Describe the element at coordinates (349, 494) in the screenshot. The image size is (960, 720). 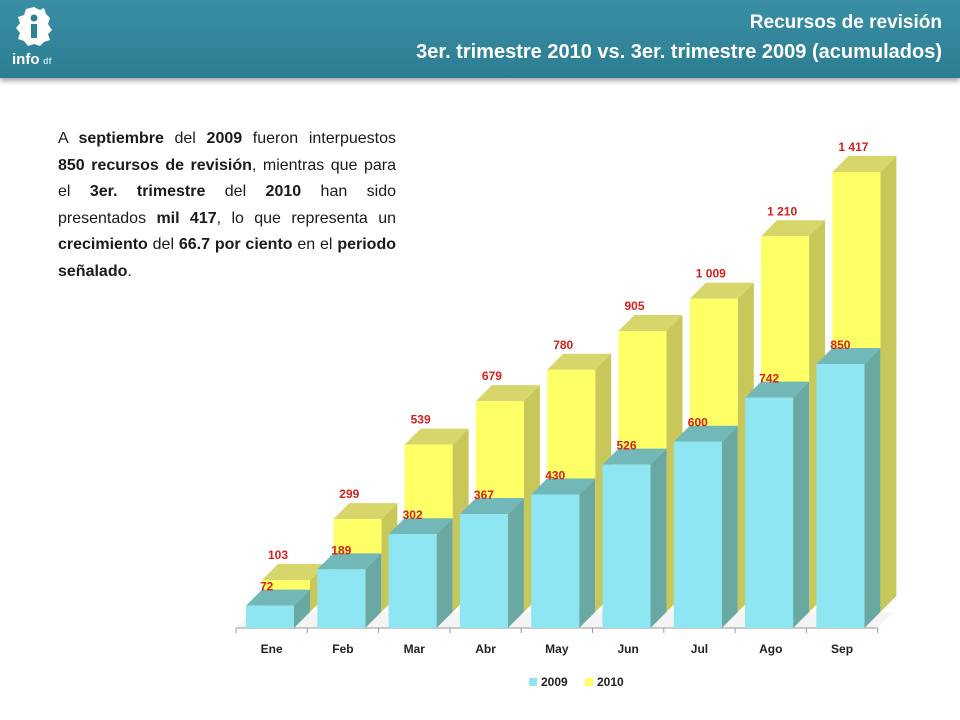
I see `data-label-2010: 299` at that location.